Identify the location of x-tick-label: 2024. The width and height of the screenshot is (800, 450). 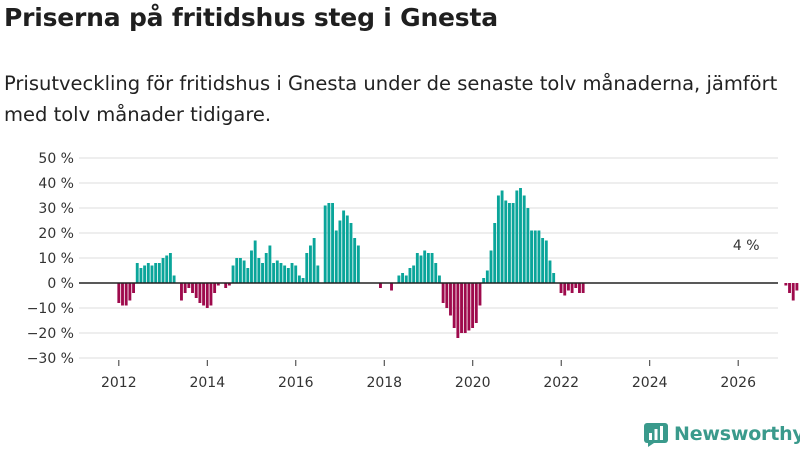
(650, 383).